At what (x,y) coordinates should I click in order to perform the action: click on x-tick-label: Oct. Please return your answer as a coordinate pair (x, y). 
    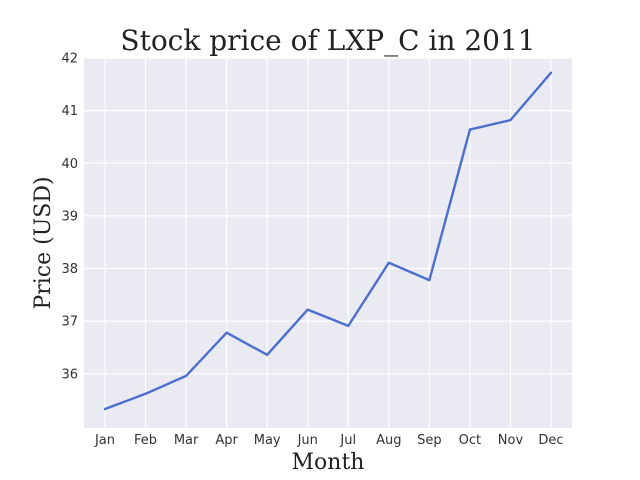
    Looking at the image, I should click on (470, 440).